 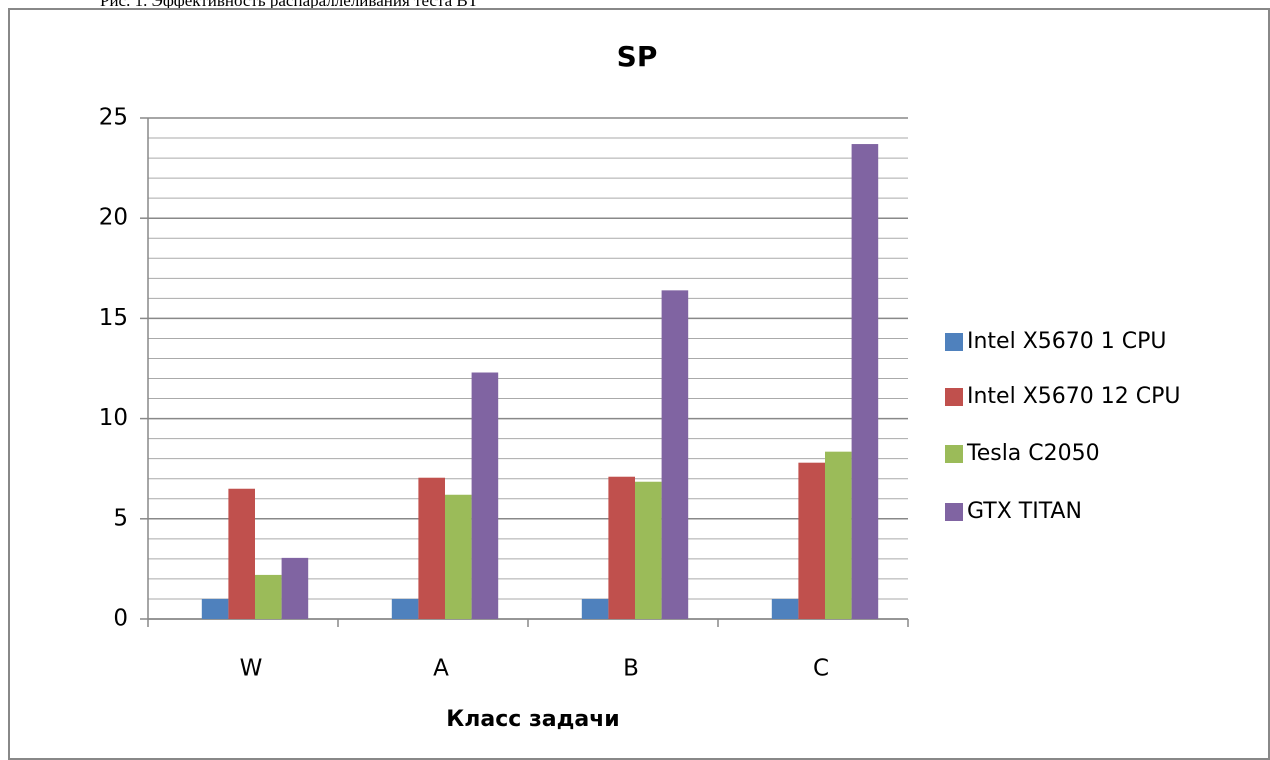 I want to click on x-tick-label: A, so click(x=441, y=669).